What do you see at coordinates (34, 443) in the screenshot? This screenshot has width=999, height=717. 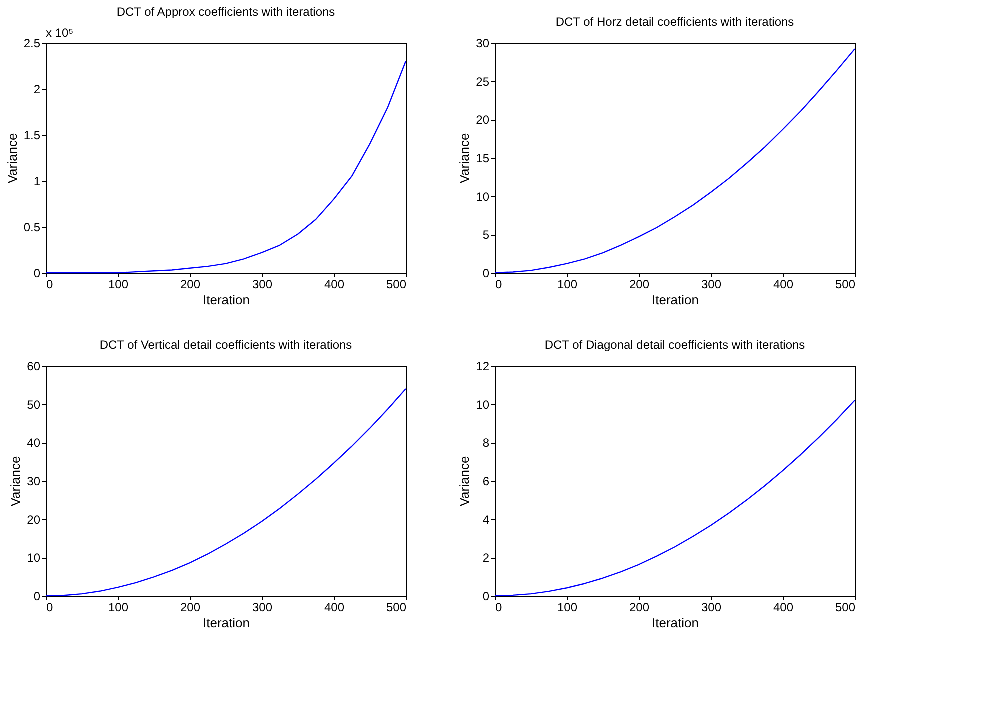 I see `y-tick-label: 40` at bounding box center [34, 443].